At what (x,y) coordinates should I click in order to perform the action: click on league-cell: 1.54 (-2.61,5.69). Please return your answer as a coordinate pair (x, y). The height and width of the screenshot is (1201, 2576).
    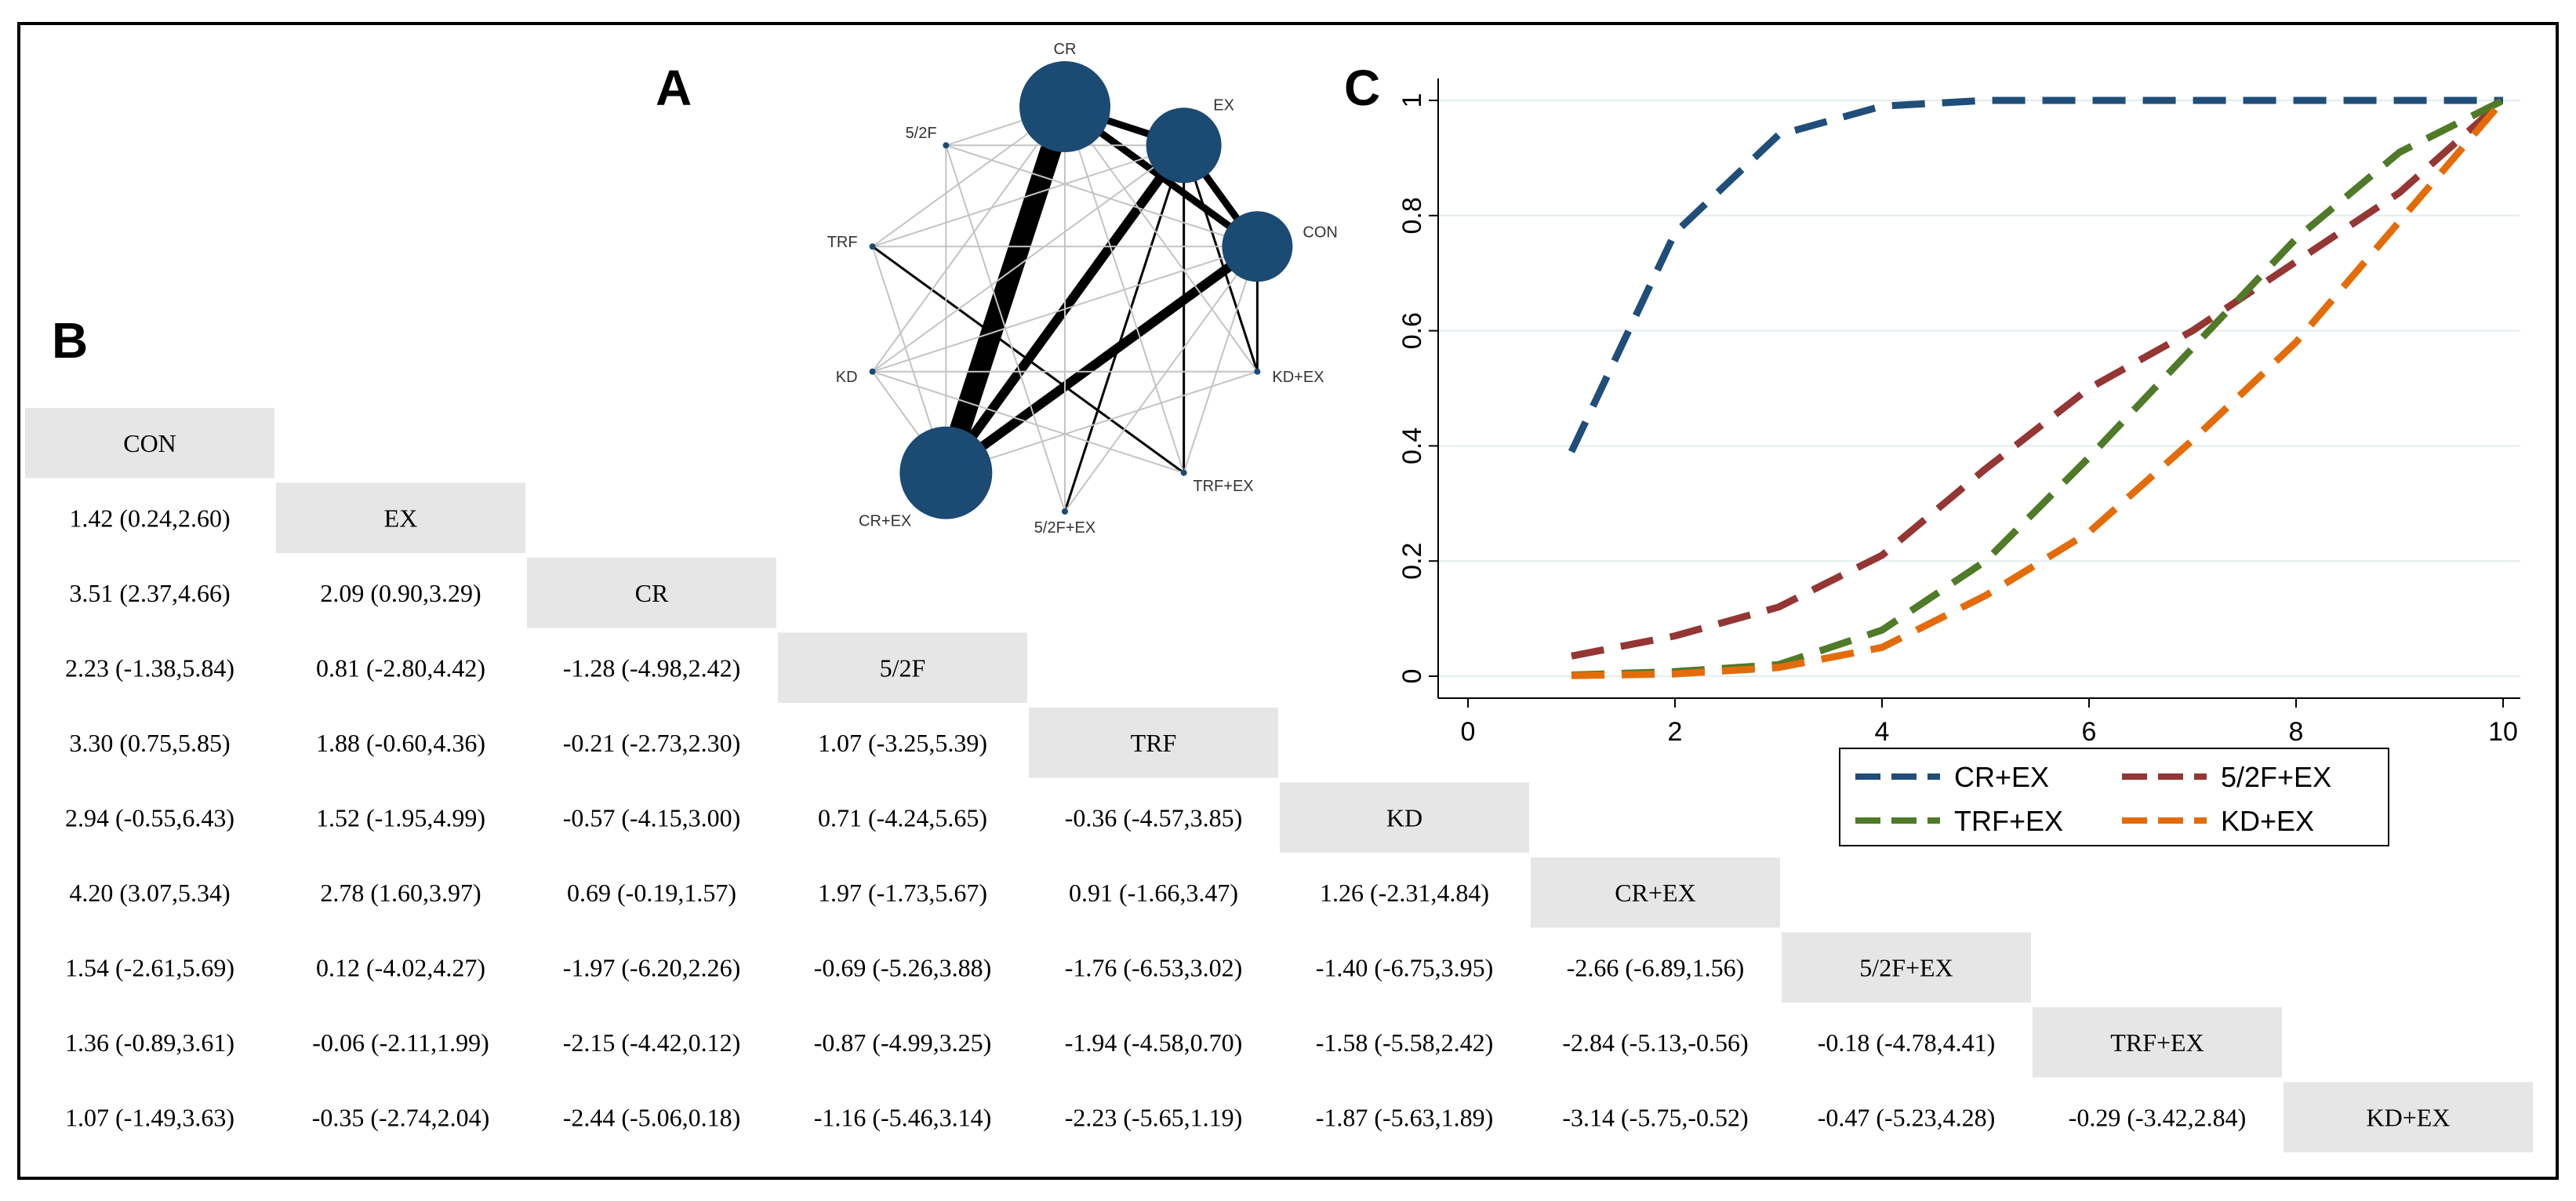
    Looking at the image, I should click on (149, 967).